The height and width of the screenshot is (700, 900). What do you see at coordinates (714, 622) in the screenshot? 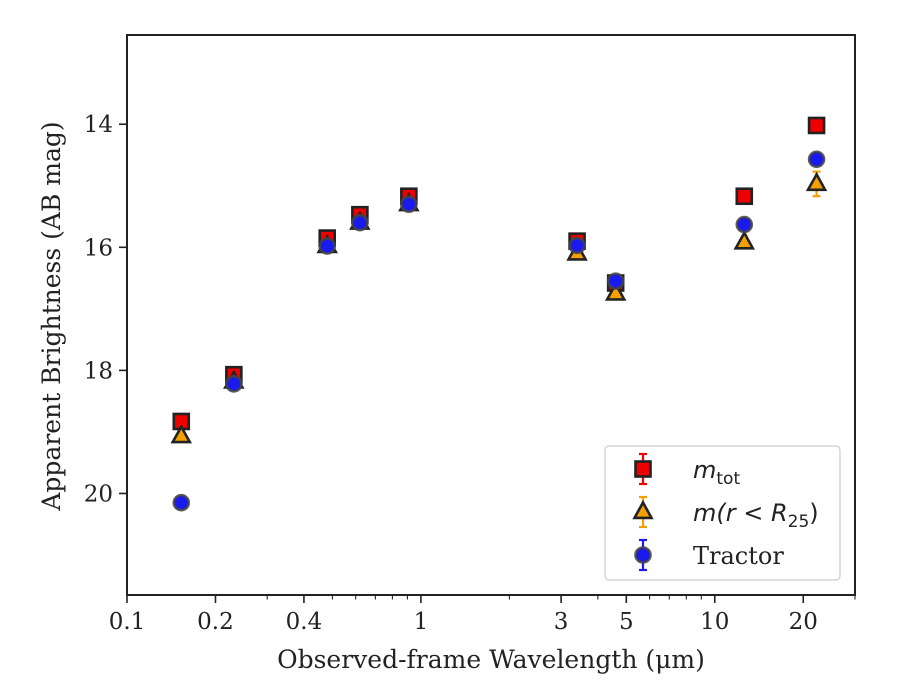
I see `x-tick-label: 10` at bounding box center [714, 622].